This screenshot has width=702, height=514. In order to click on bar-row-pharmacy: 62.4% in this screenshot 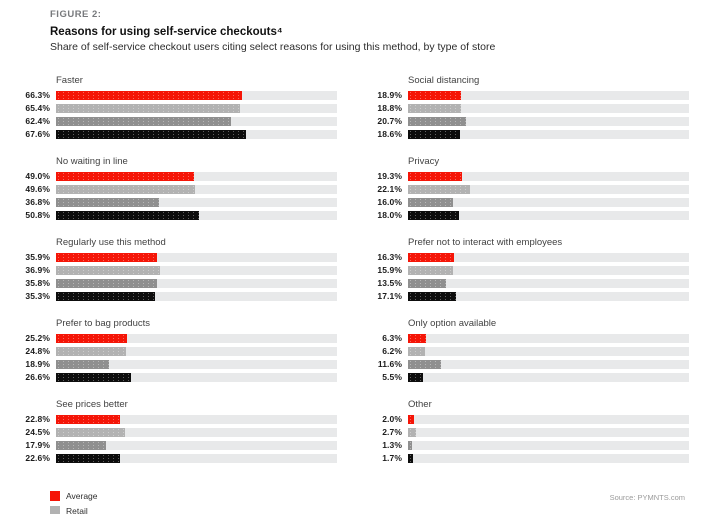, I will do `click(171, 121)`.